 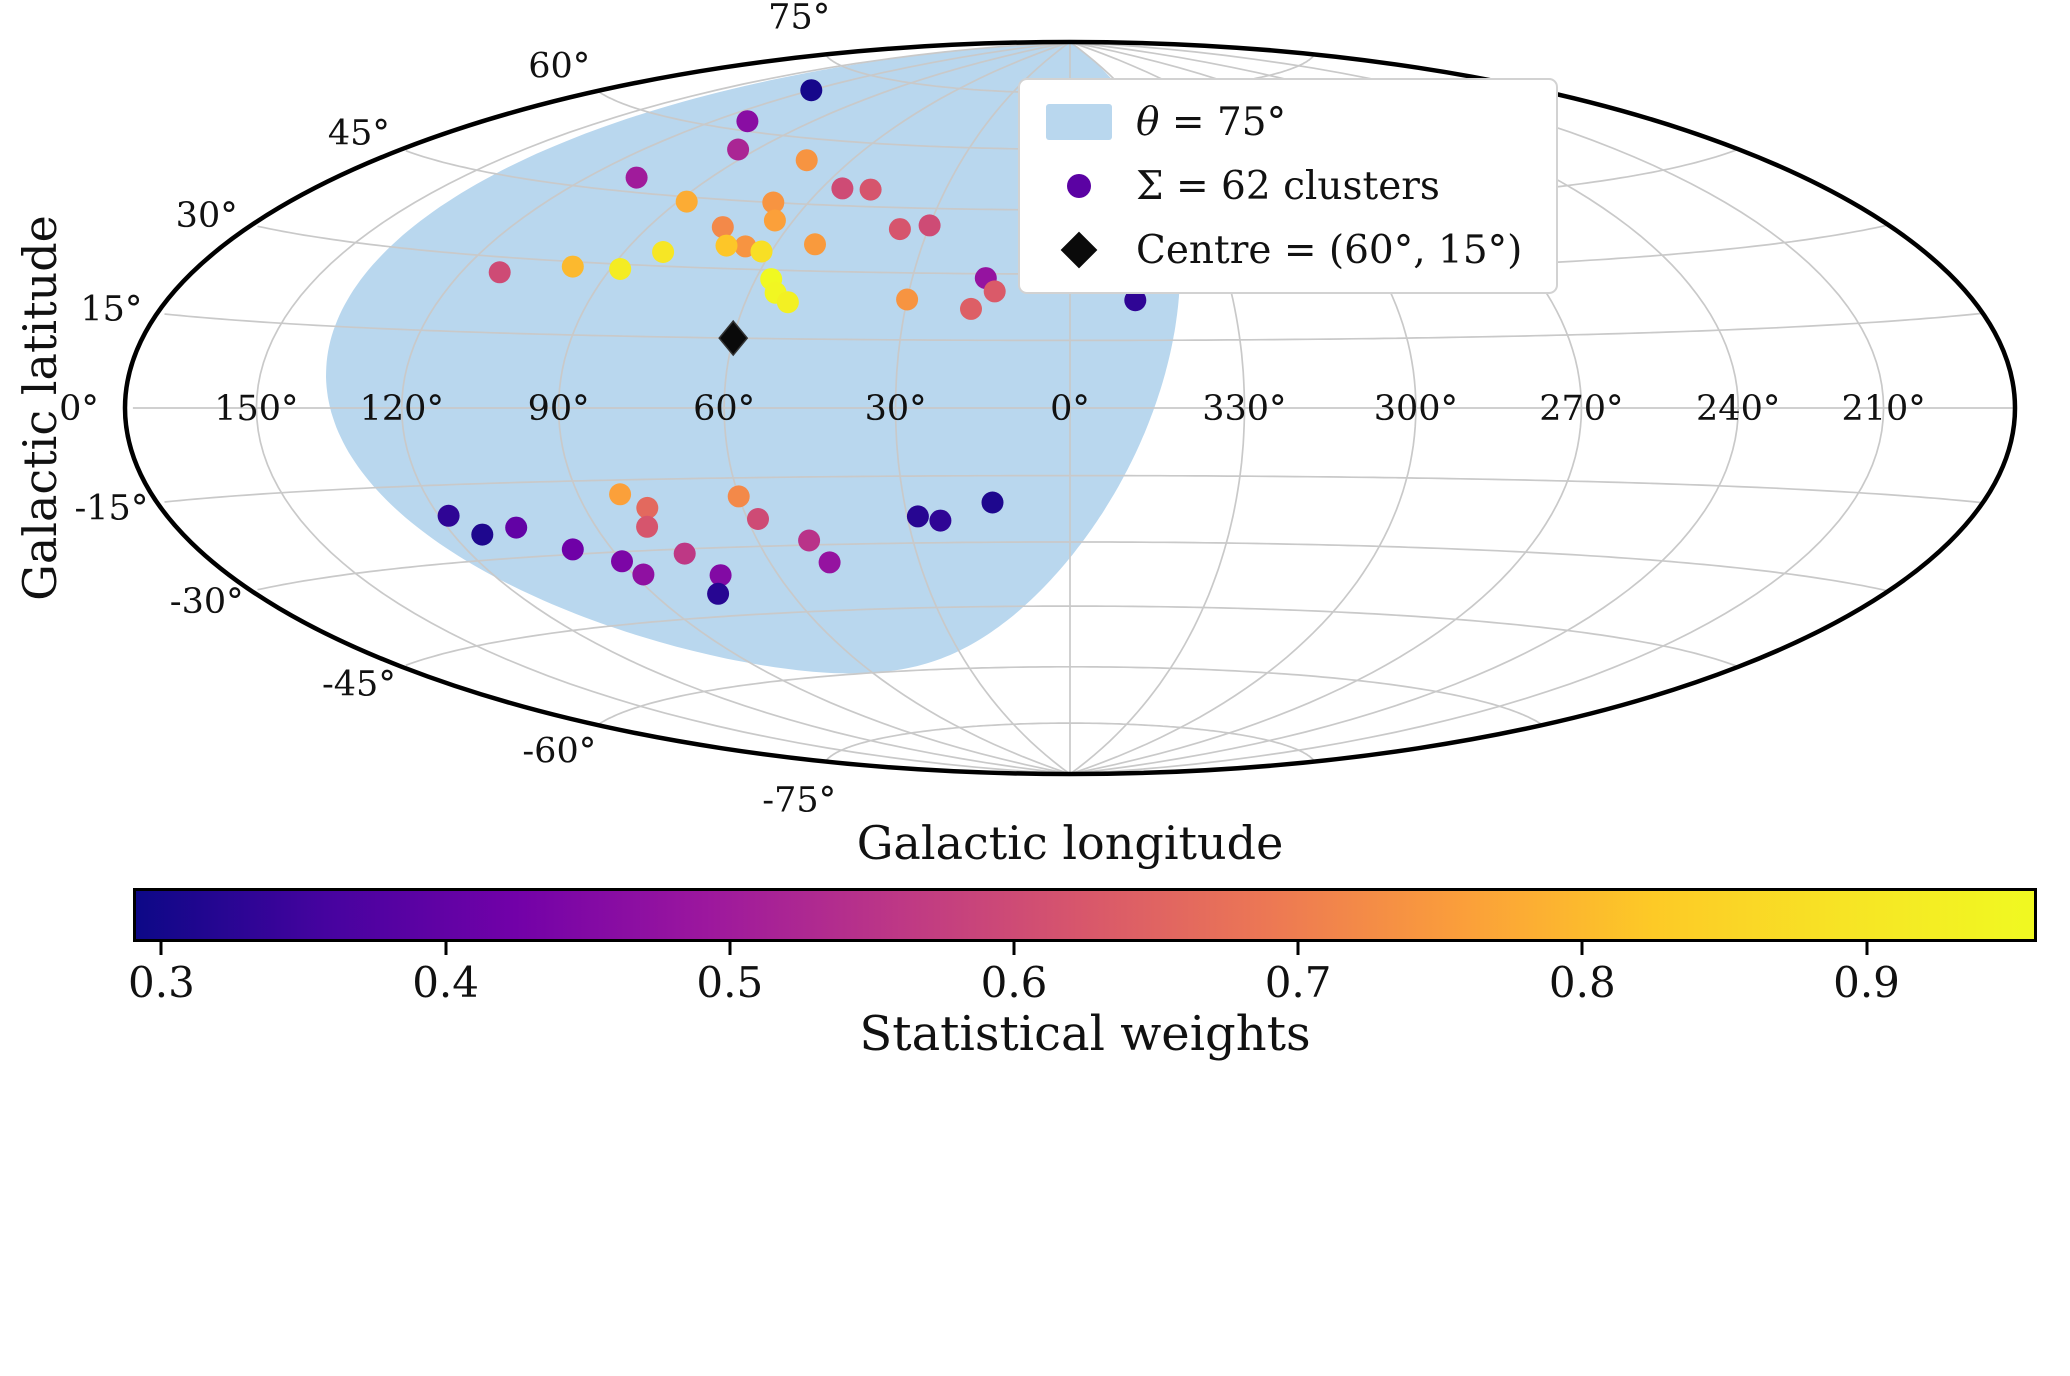 I want to click on legend-region-value: = 75°, so click(x=1223, y=122).